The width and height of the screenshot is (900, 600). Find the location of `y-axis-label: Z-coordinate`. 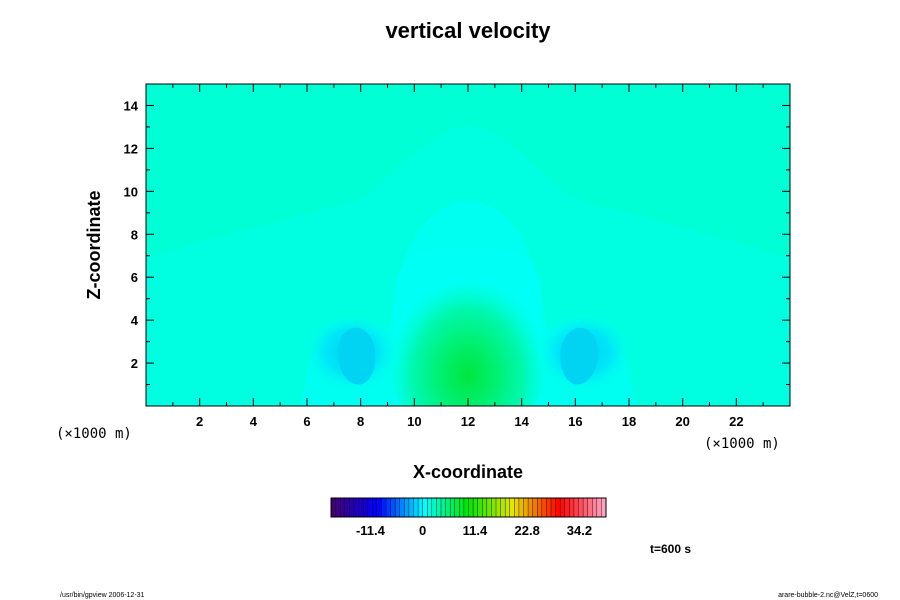

y-axis-label: Z-coordinate is located at coordinates (94, 244).